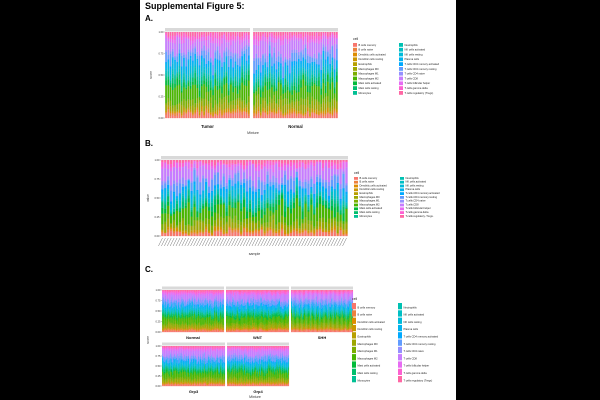 The image size is (600, 400). Describe the element at coordinates (370, 204) in the screenshot. I see `panel-b-legend-label: Macrophages.M2` at that location.